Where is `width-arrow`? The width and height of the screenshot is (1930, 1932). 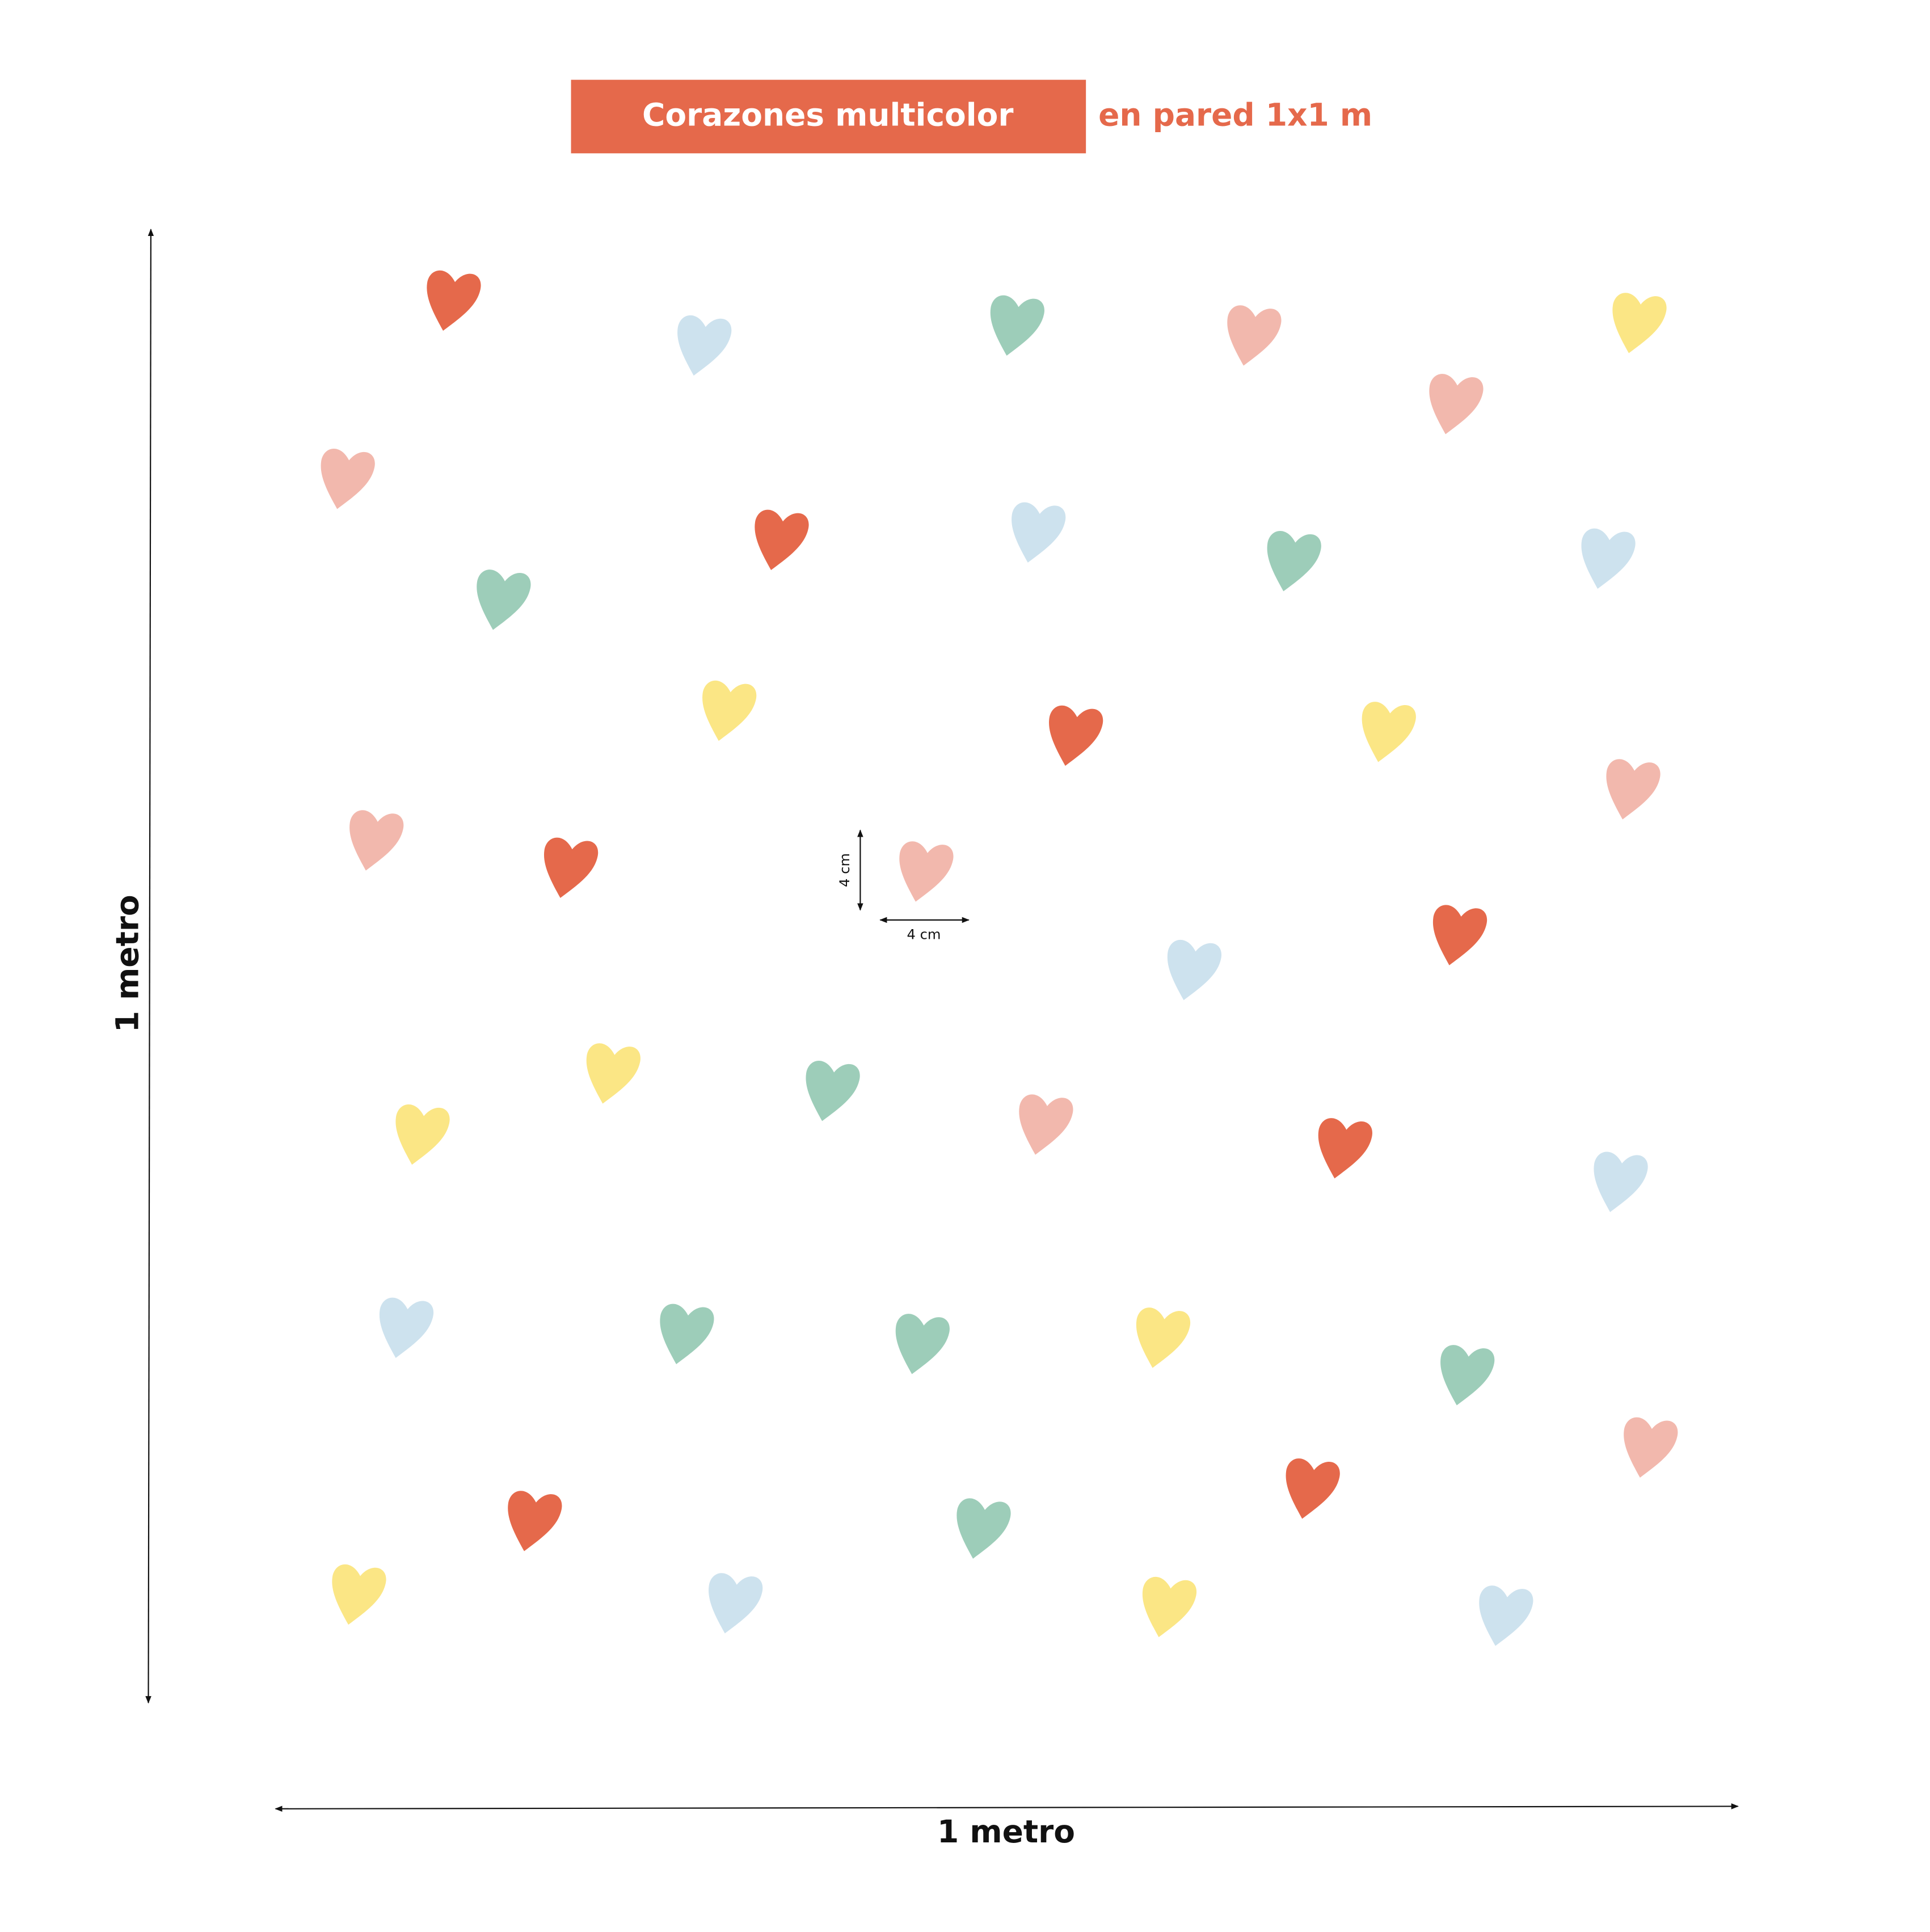
width-arrow is located at coordinates (1007, 1808).